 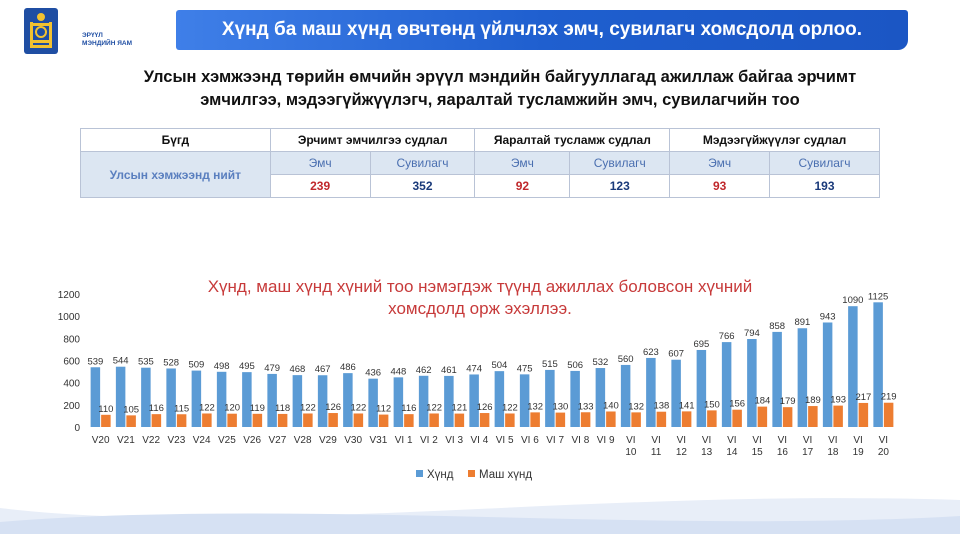 What do you see at coordinates (859, 446) in the screenshot?
I see `x-tick-label: VI 19` at bounding box center [859, 446].